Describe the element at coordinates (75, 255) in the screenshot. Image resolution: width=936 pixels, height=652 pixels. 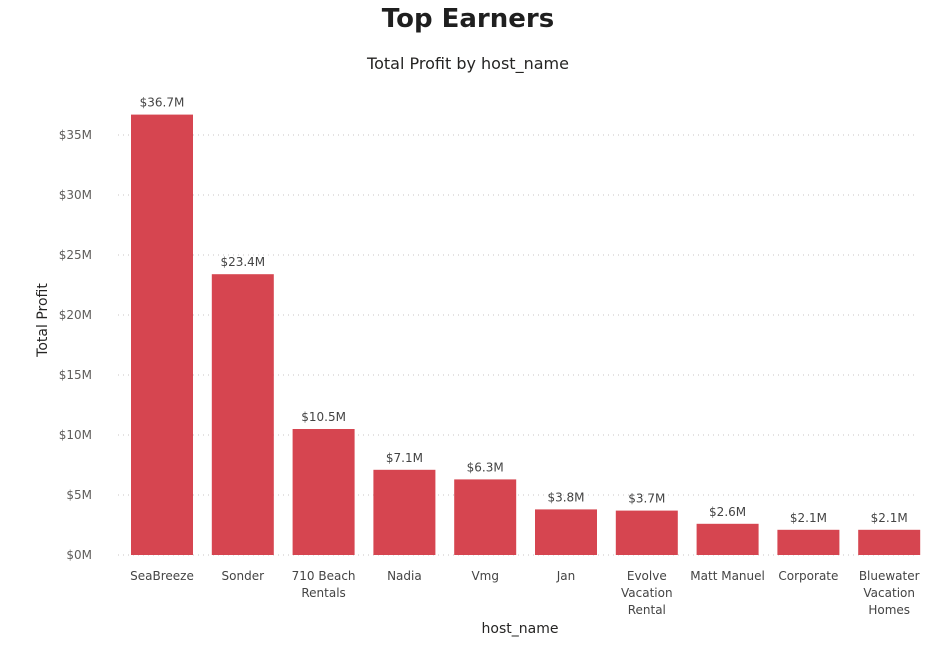
I see `y-tick-label: $25M` at that location.